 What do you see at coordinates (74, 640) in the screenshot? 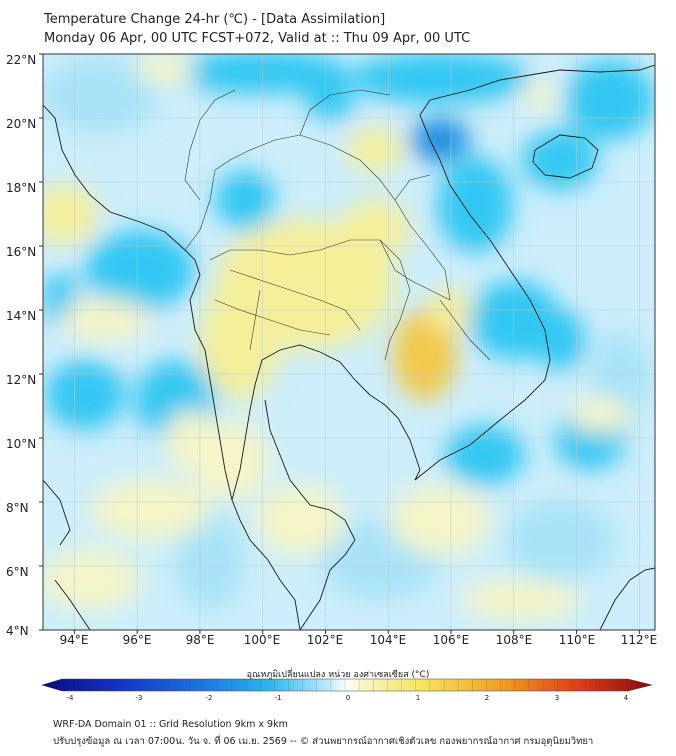
I see `lon-label: 94°E` at bounding box center [74, 640].